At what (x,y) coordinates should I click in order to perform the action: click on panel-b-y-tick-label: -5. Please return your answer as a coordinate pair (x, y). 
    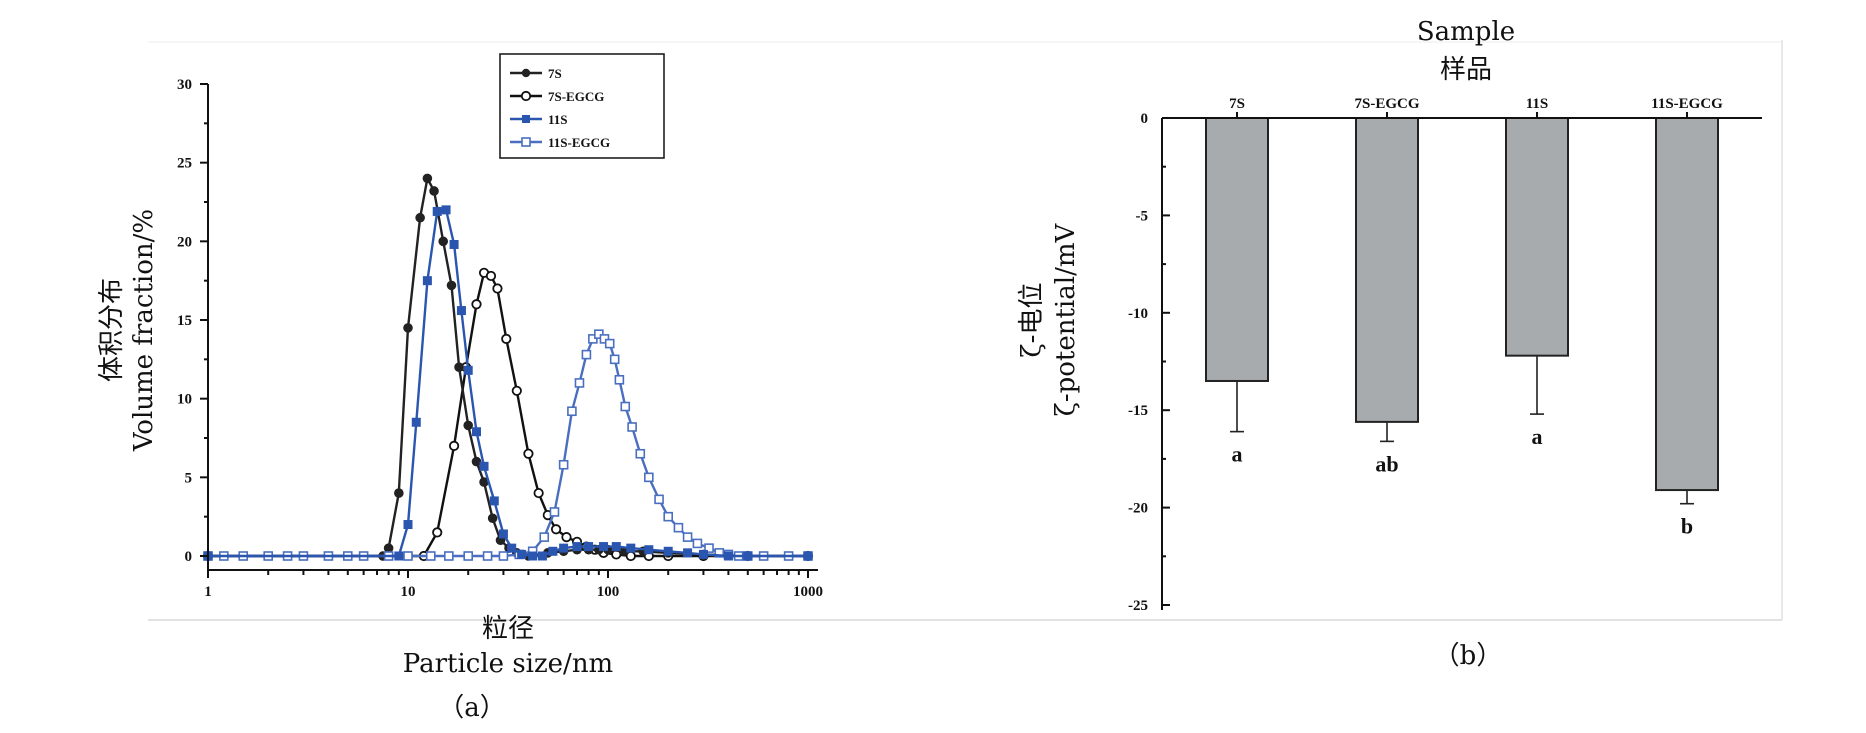
    Looking at the image, I should click on (1142, 216).